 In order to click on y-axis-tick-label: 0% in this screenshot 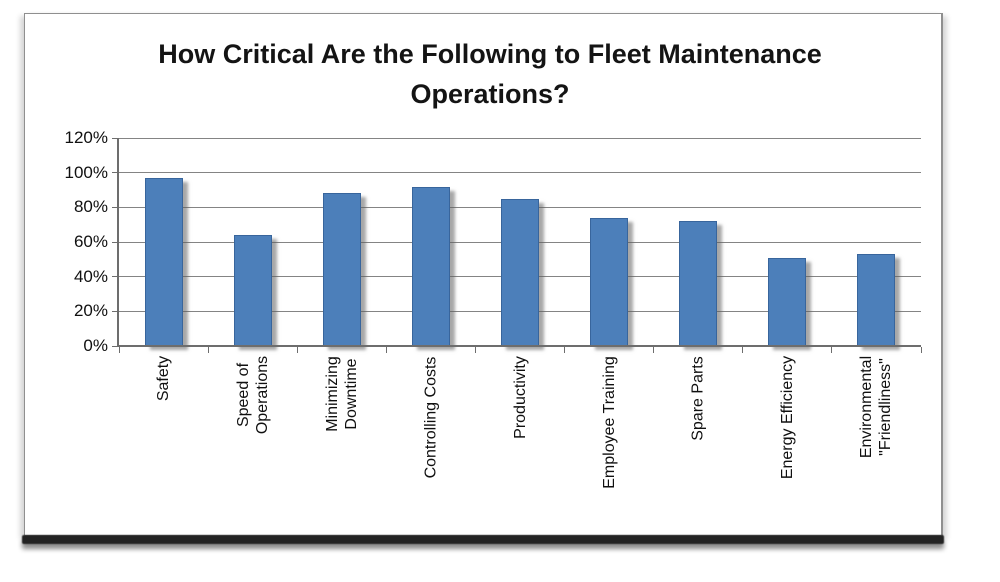, I will do `click(95, 345)`.